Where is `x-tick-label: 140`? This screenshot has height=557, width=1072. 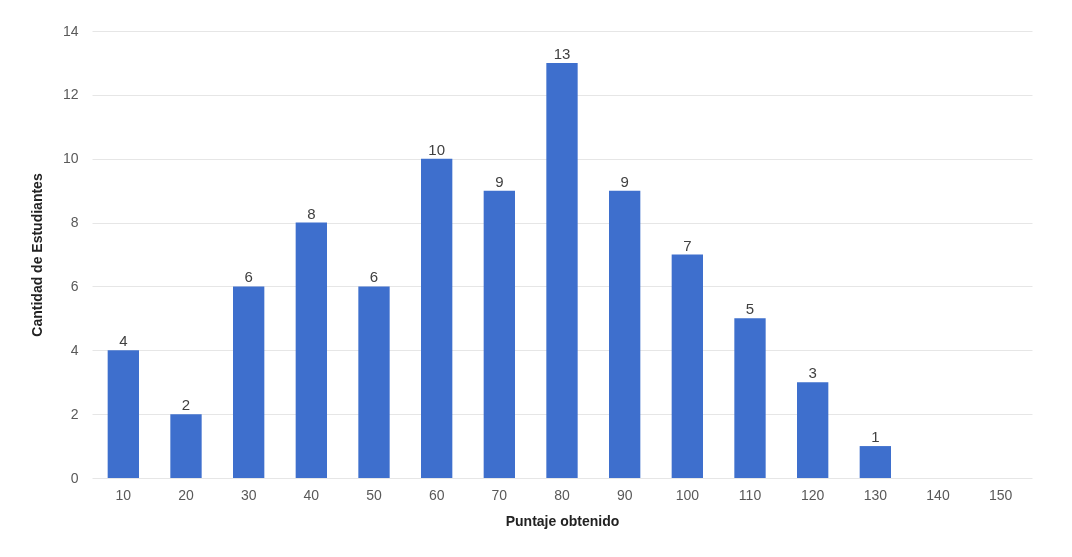
x-tick-label: 140 is located at coordinates (938, 494).